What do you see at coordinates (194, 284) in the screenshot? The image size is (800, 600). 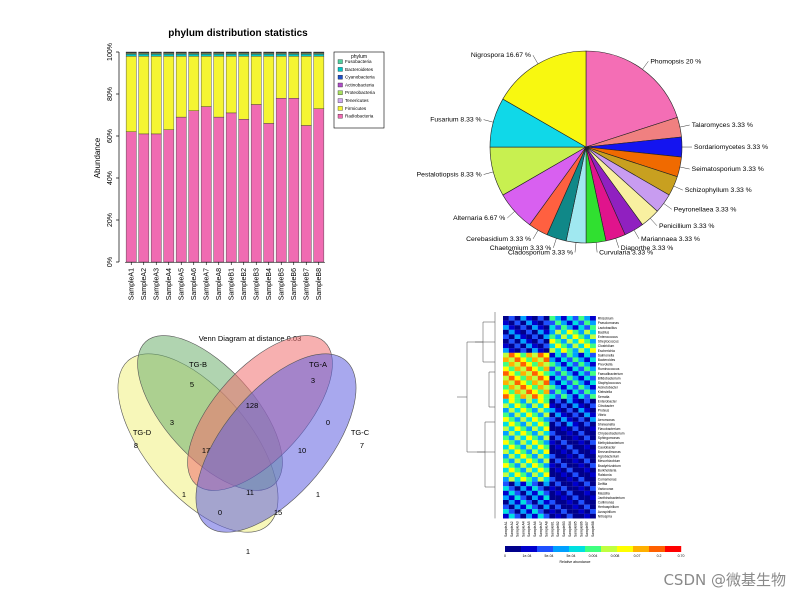 I see `bar-x-tick-label: SampleA6` at bounding box center [194, 284].